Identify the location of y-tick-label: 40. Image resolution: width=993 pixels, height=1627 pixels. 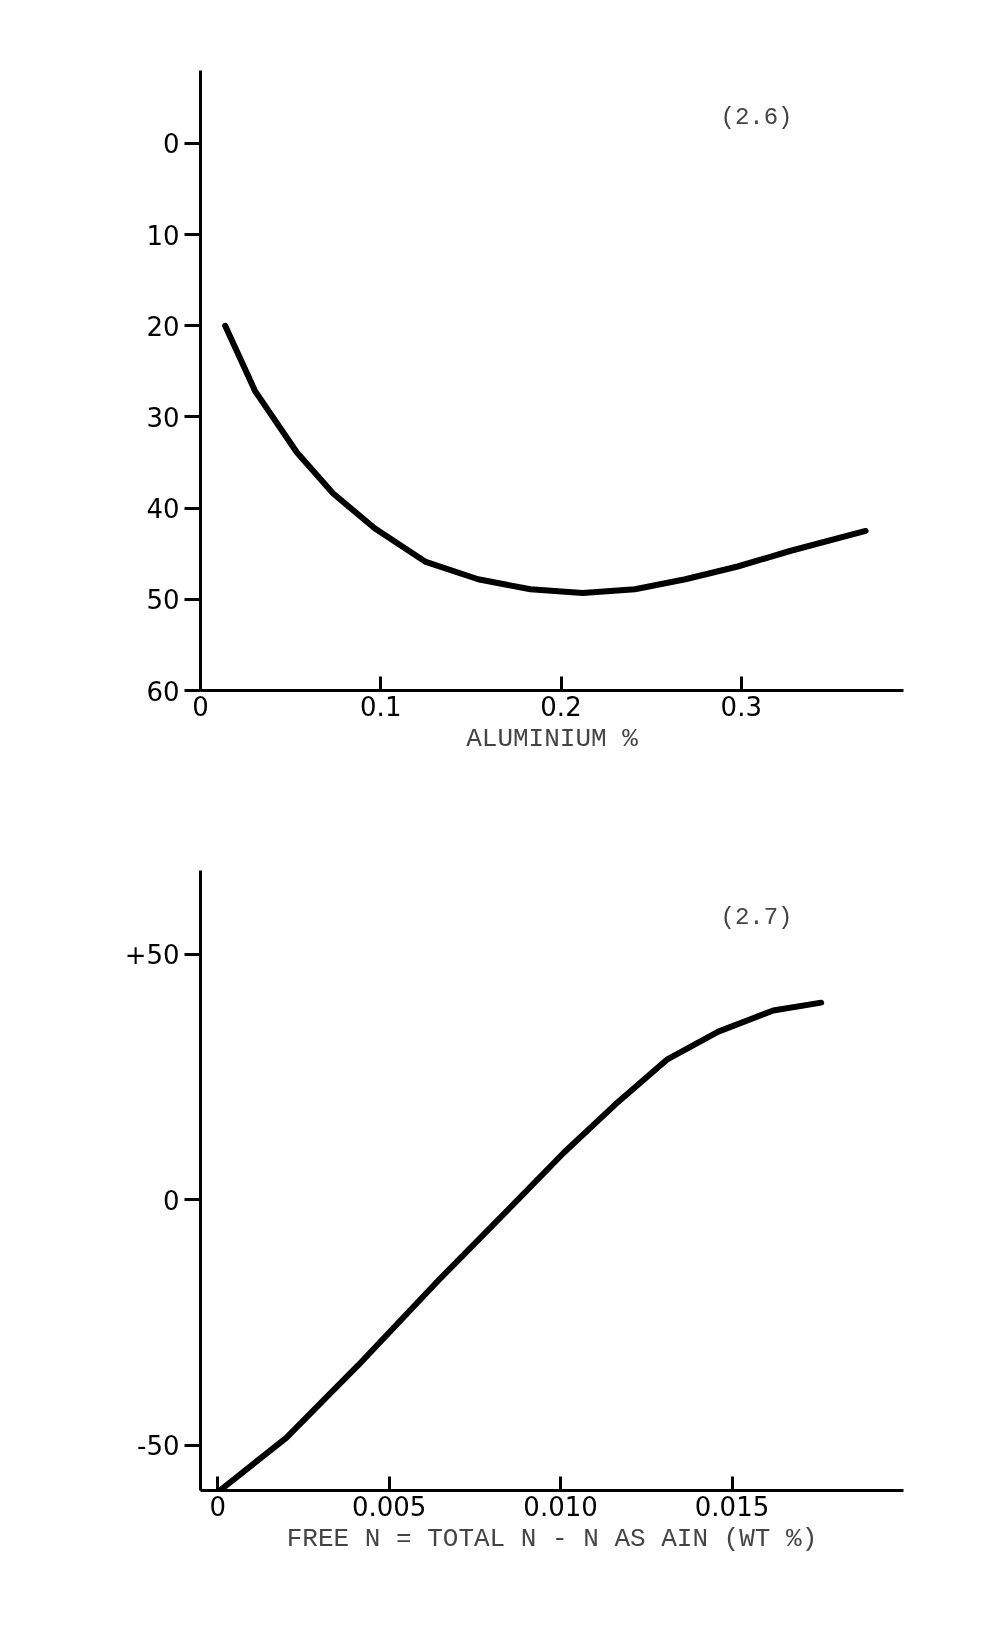
(163, 509).